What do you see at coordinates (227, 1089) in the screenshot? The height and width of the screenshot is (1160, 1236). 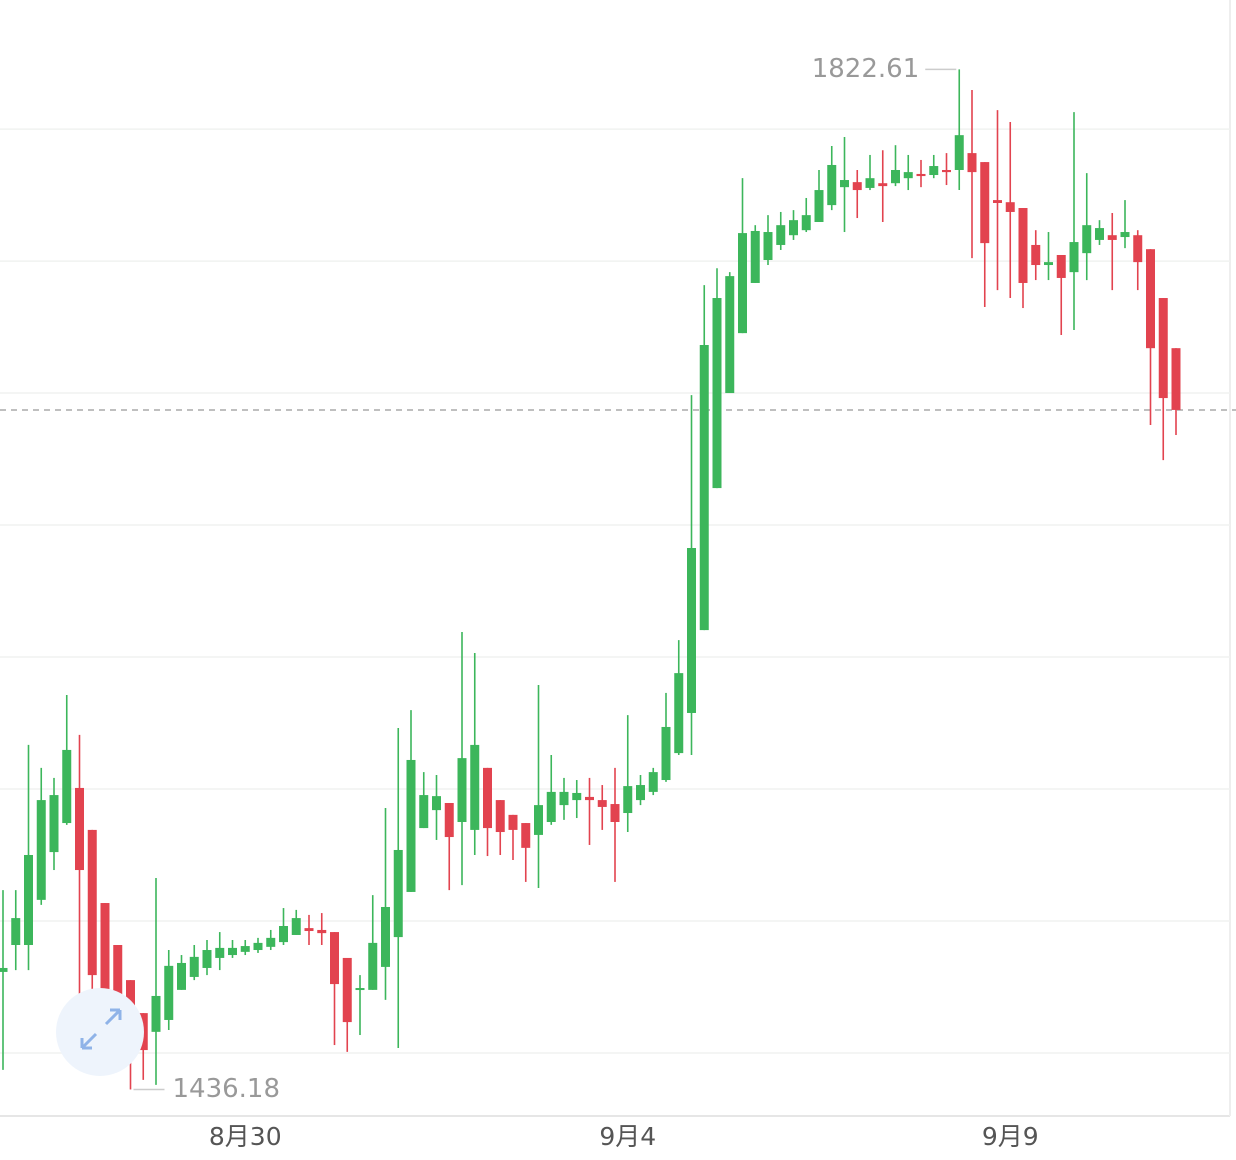 I see `min-label: 1436.18` at bounding box center [227, 1089].